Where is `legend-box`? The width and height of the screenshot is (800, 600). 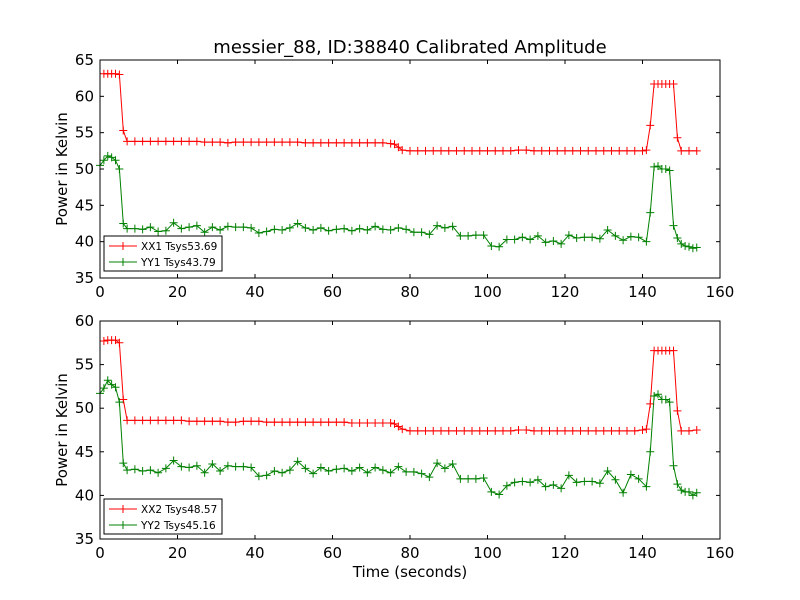 legend-box is located at coordinates (163, 253).